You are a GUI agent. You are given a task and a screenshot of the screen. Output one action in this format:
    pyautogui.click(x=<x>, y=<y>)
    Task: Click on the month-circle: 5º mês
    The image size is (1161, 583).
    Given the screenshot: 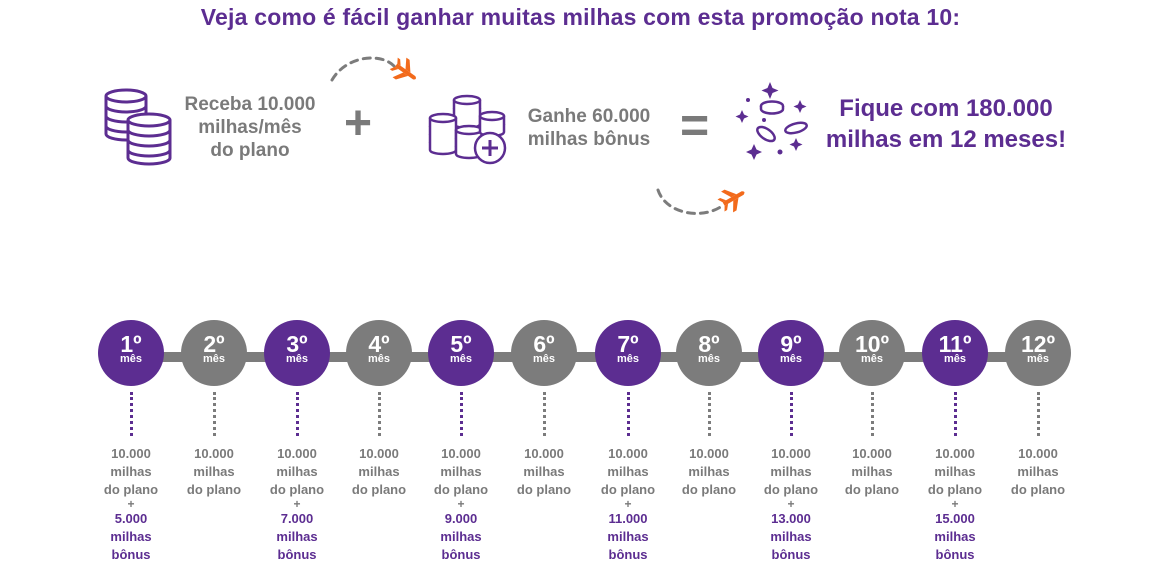 What is the action you would take?
    pyautogui.click(x=461, y=353)
    